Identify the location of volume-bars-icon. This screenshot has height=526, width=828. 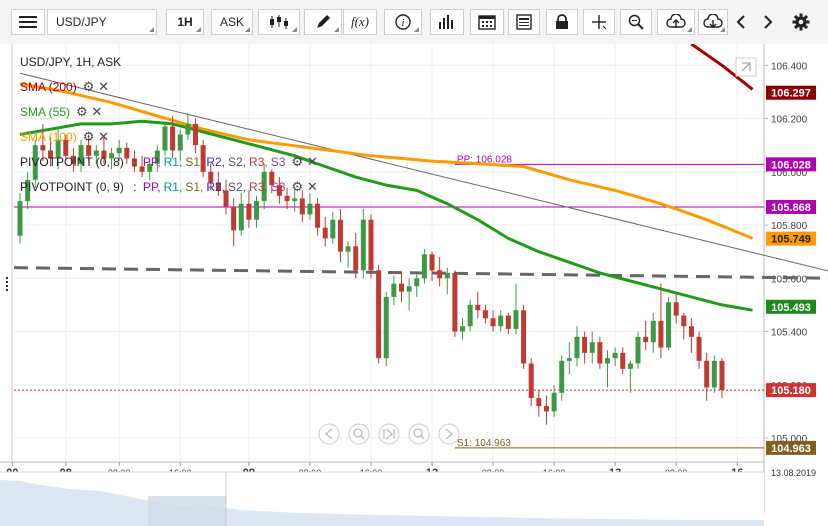
(446, 22).